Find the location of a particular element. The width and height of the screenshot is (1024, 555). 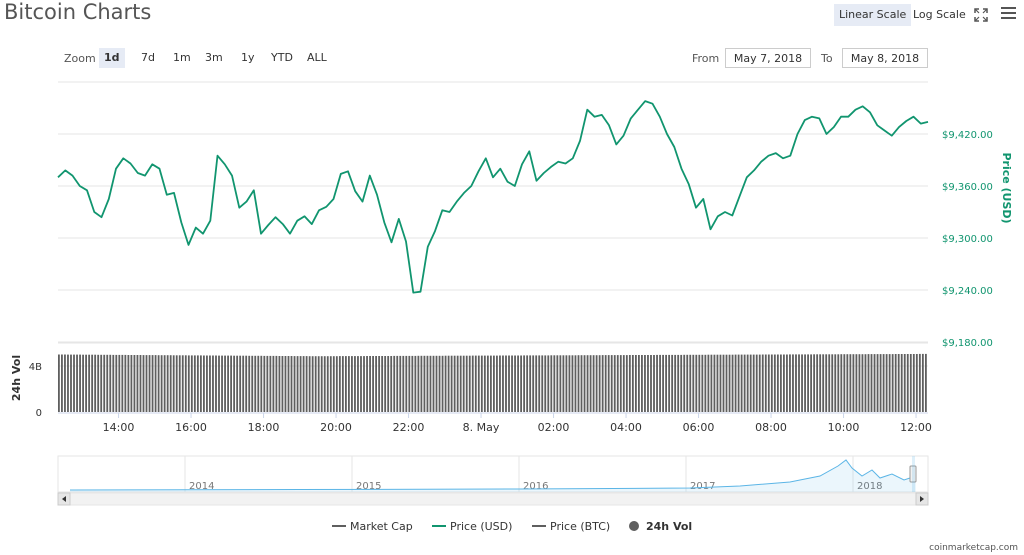

to-label: To is located at coordinates (827, 58).